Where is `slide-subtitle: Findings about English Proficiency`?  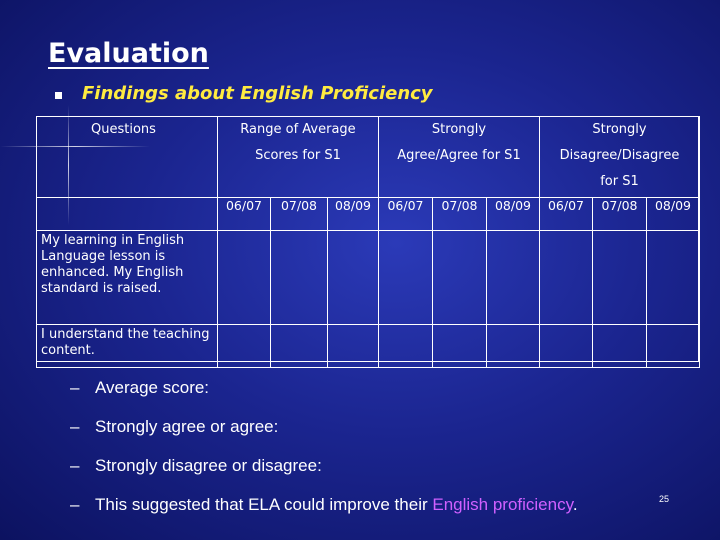 slide-subtitle: Findings about English Proficiency is located at coordinates (257, 93).